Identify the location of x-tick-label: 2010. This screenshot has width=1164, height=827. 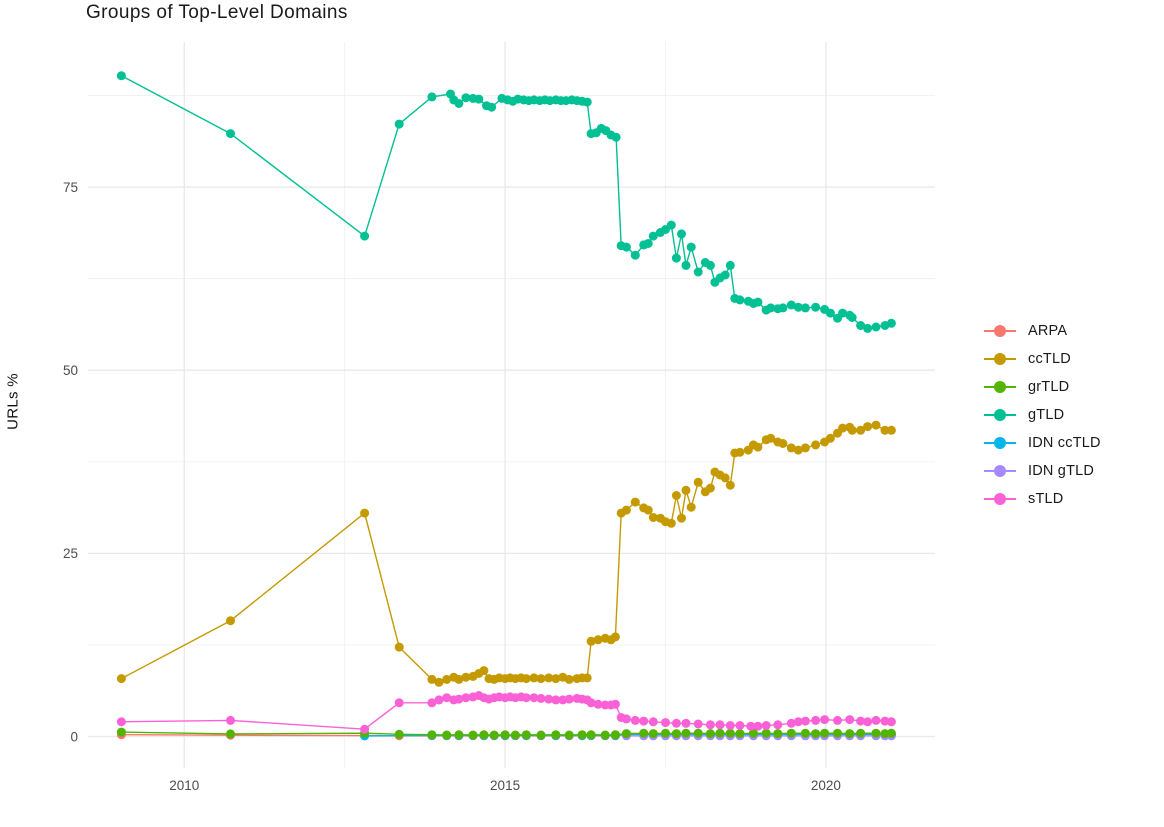
(184, 785).